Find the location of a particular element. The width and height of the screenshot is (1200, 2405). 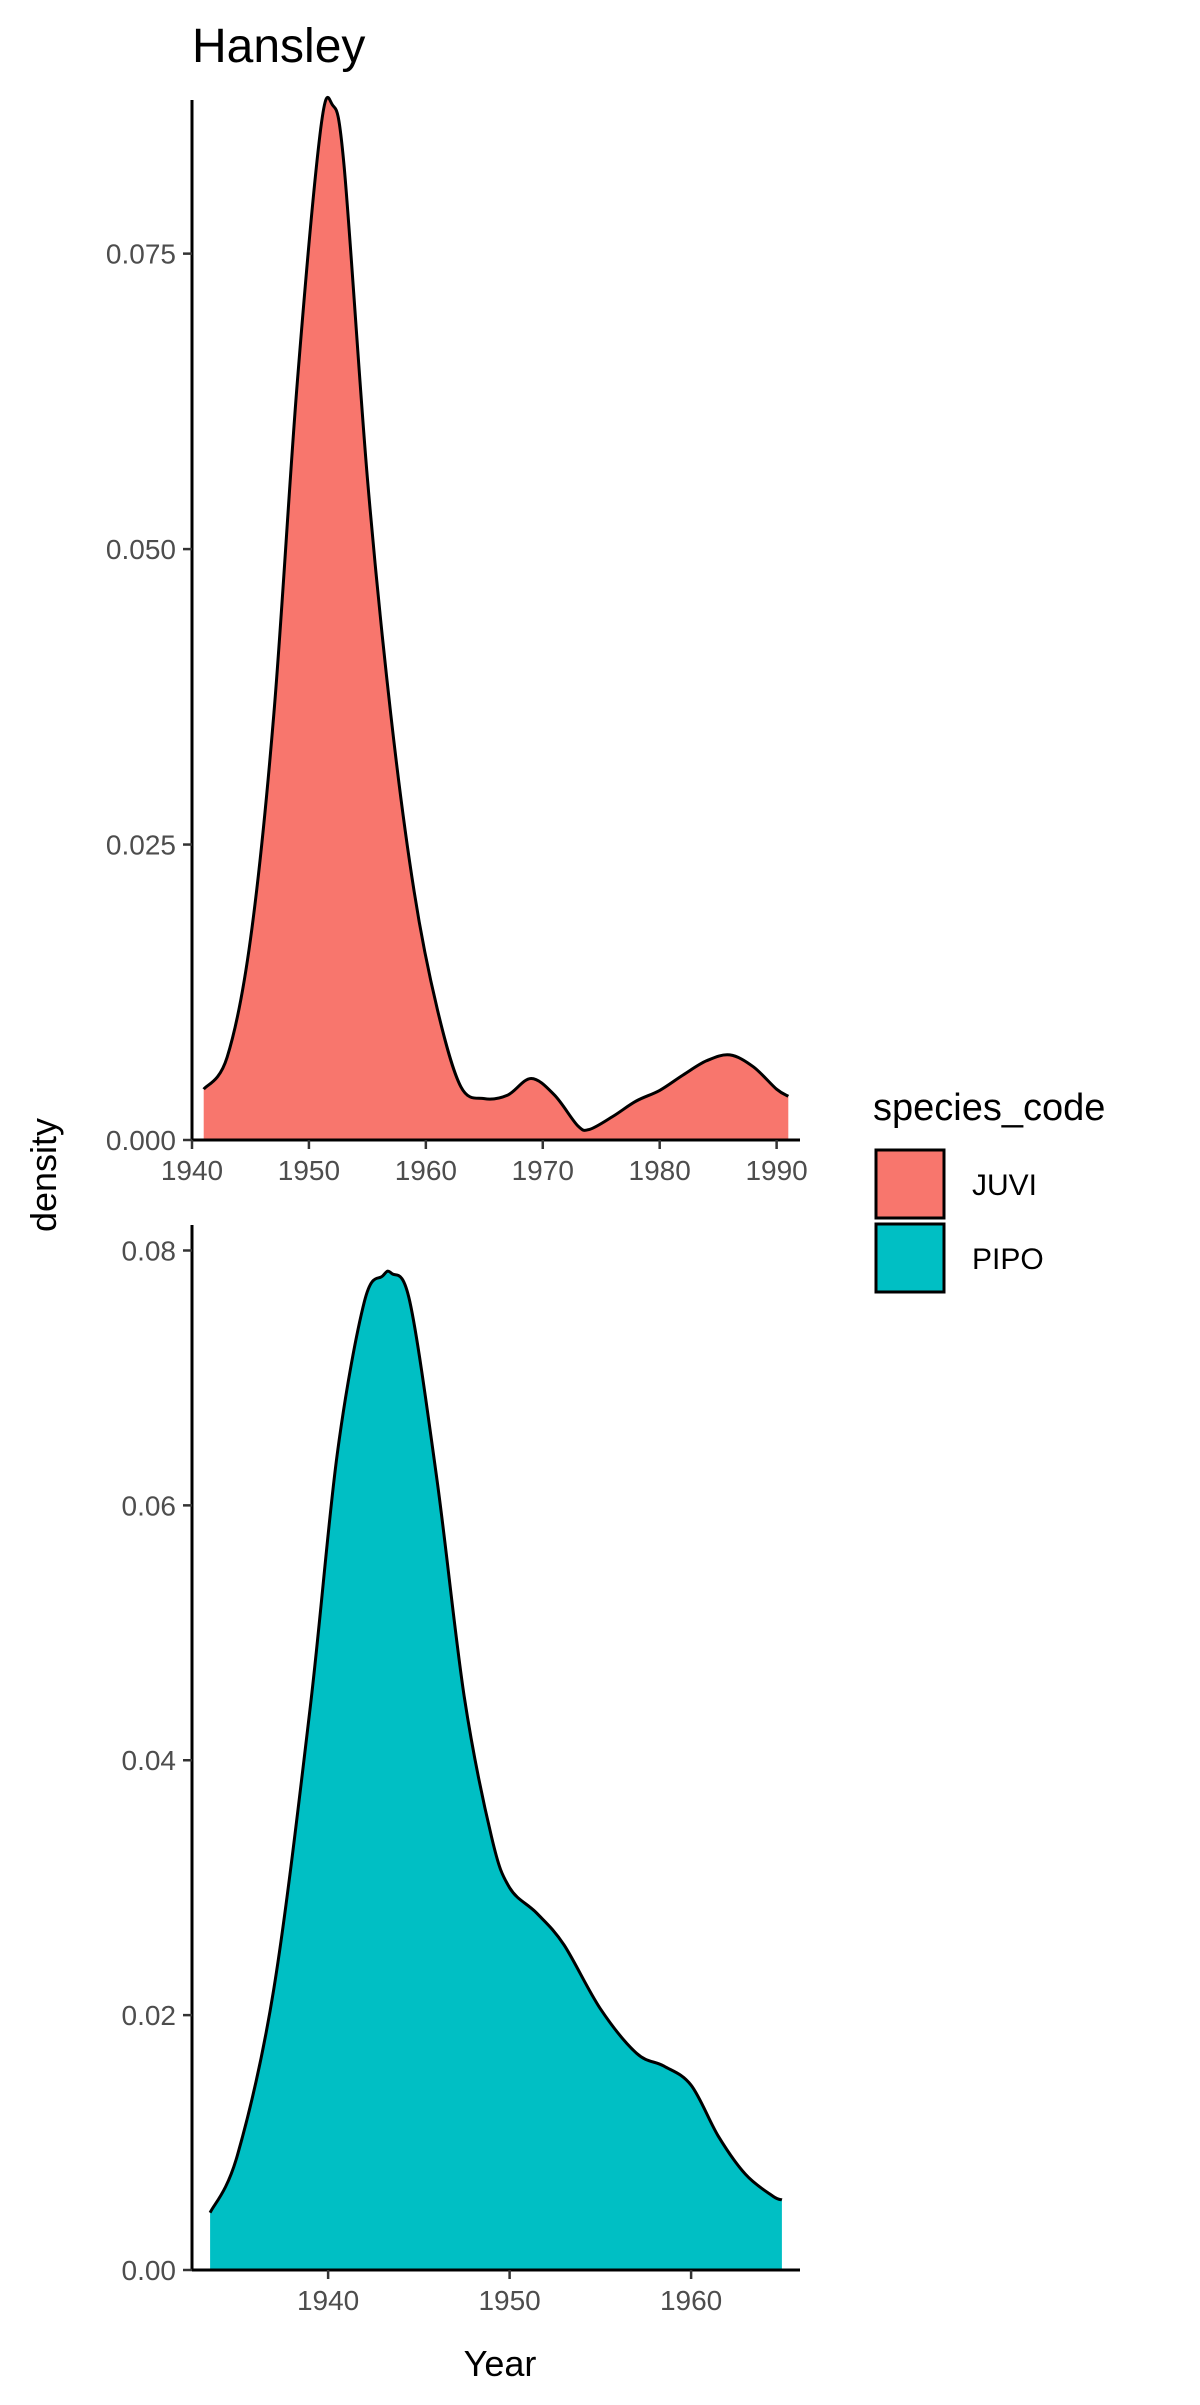

x-axis-title: Year is located at coordinates (500, 2363).